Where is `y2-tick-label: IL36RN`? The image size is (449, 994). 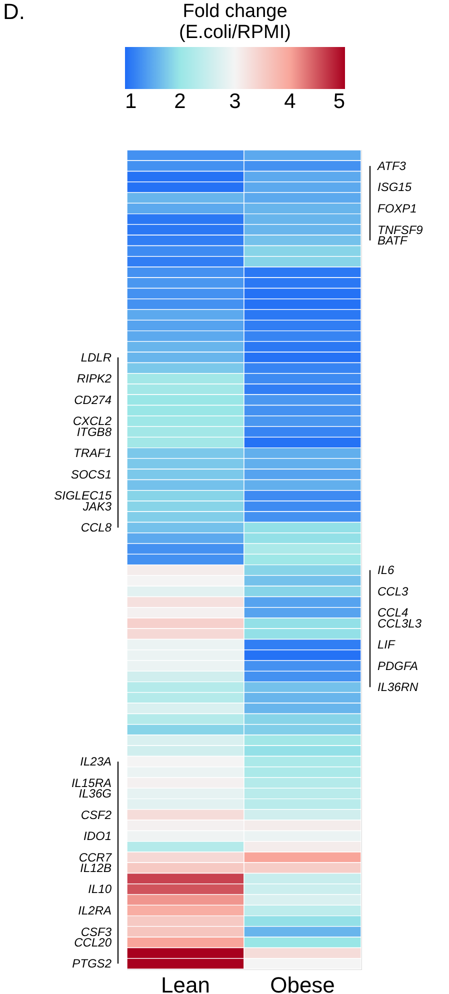 y2-tick-label: IL36RN is located at coordinates (398, 687).